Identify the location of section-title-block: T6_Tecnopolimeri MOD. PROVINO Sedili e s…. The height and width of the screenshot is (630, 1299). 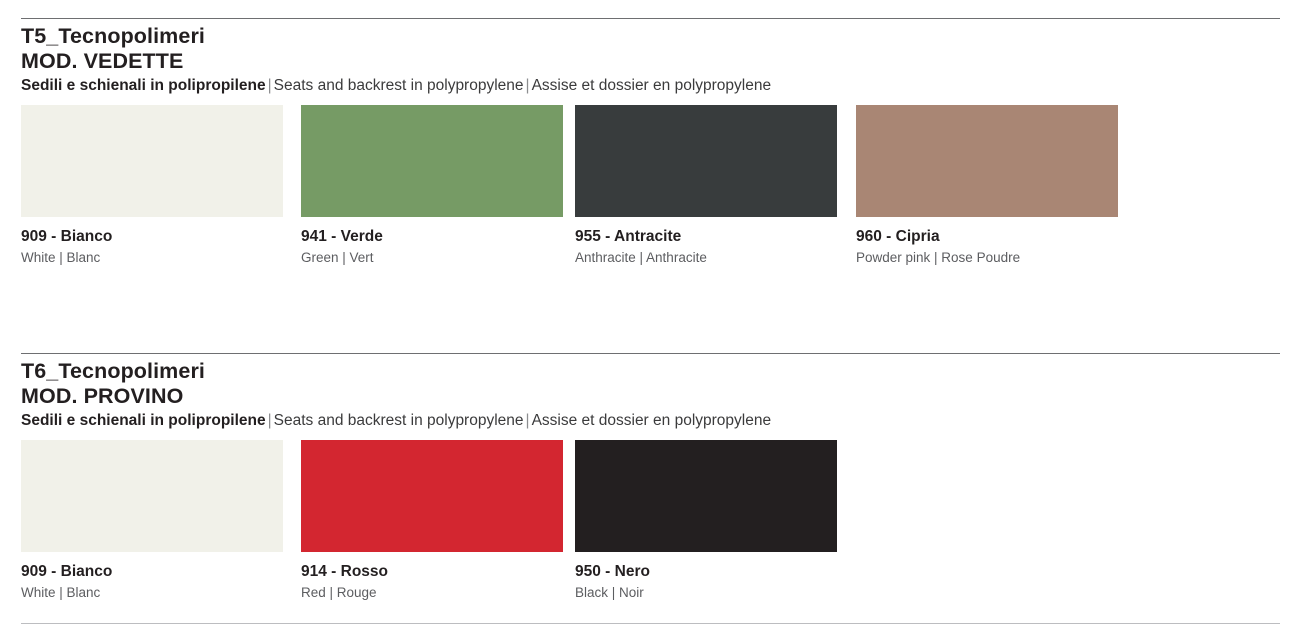
(650, 392).